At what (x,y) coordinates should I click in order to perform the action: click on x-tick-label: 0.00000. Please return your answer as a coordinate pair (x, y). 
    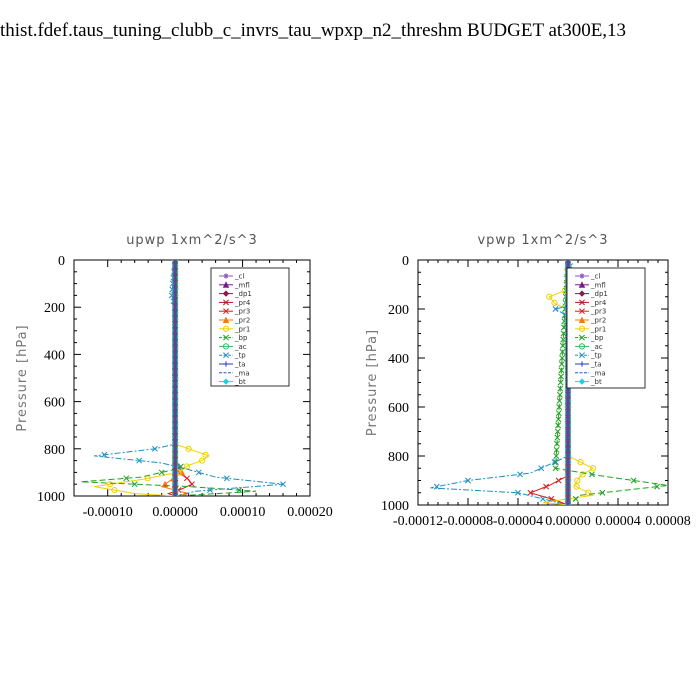
    Looking at the image, I should click on (175, 512).